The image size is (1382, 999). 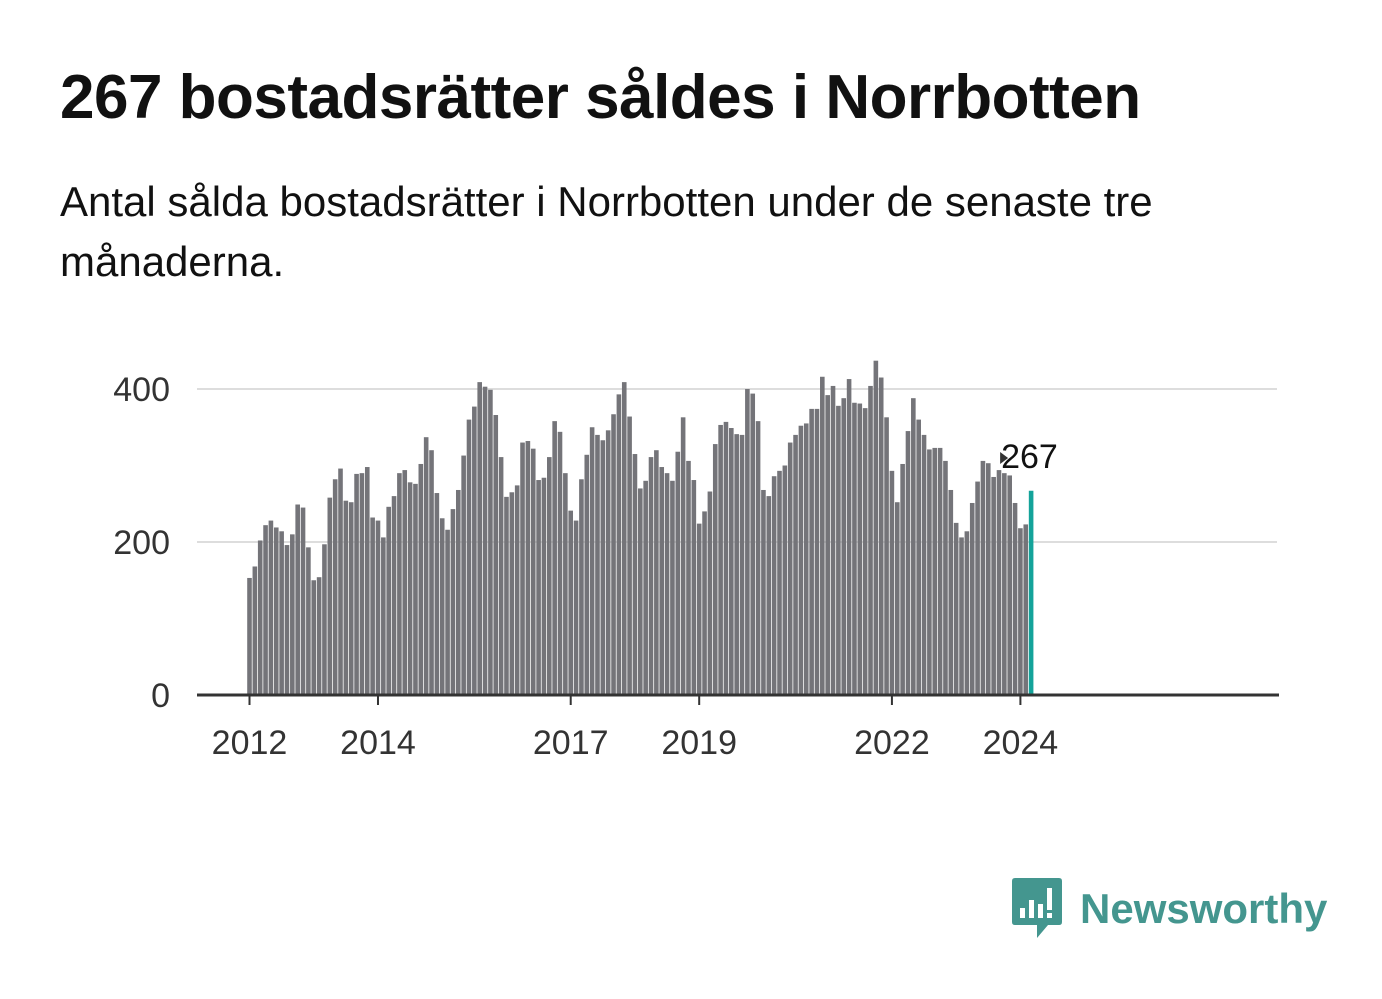 What do you see at coordinates (892, 743) in the screenshot?
I see `x-tick-label: 2022` at bounding box center [892, 743].